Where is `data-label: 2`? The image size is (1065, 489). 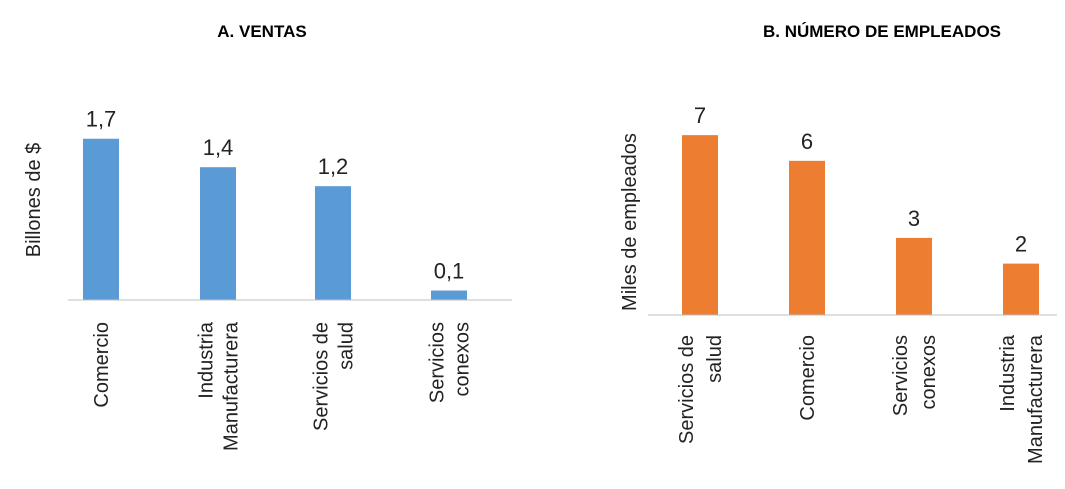 data-label: 2 is located at coordinates (1021, 244).